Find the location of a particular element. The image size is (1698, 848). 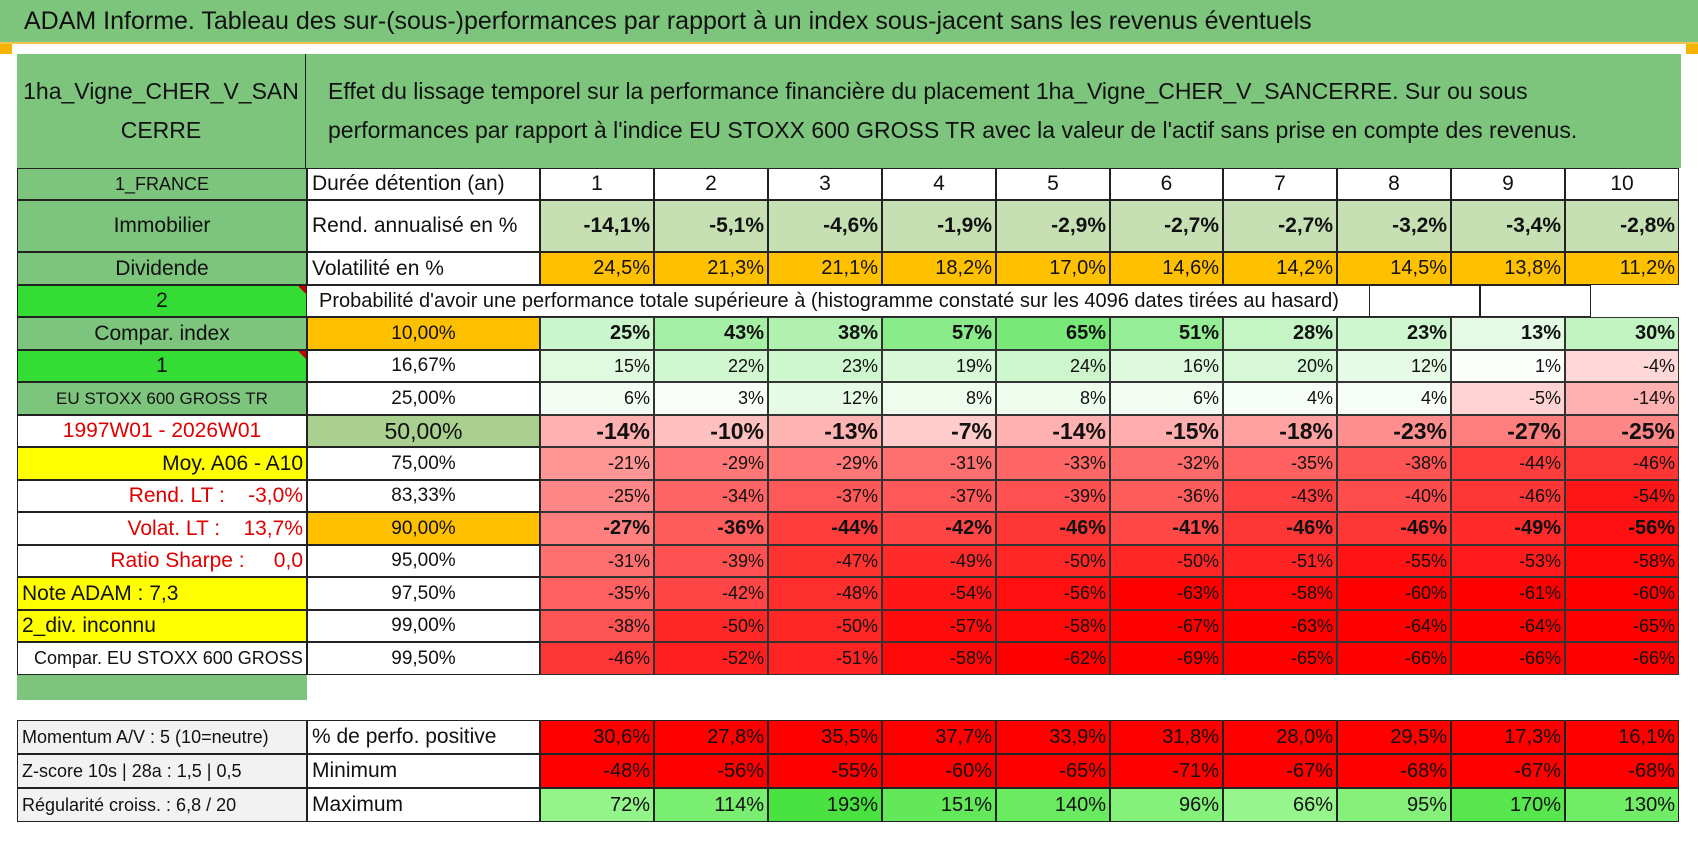

prob-cell-r10-c10: -65% is located at coordinates (1622, 626).